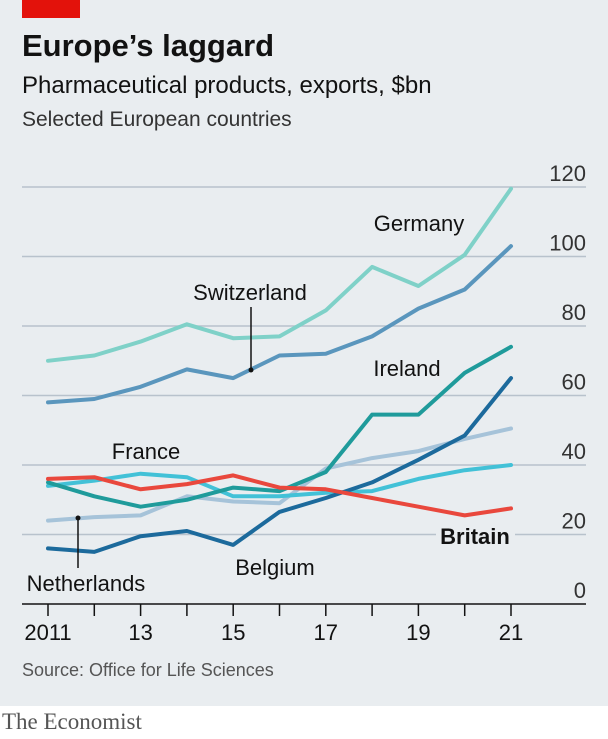 The width and height of the screenshot is (608, 739). I want to click on series-line-france, so click(279, 481).